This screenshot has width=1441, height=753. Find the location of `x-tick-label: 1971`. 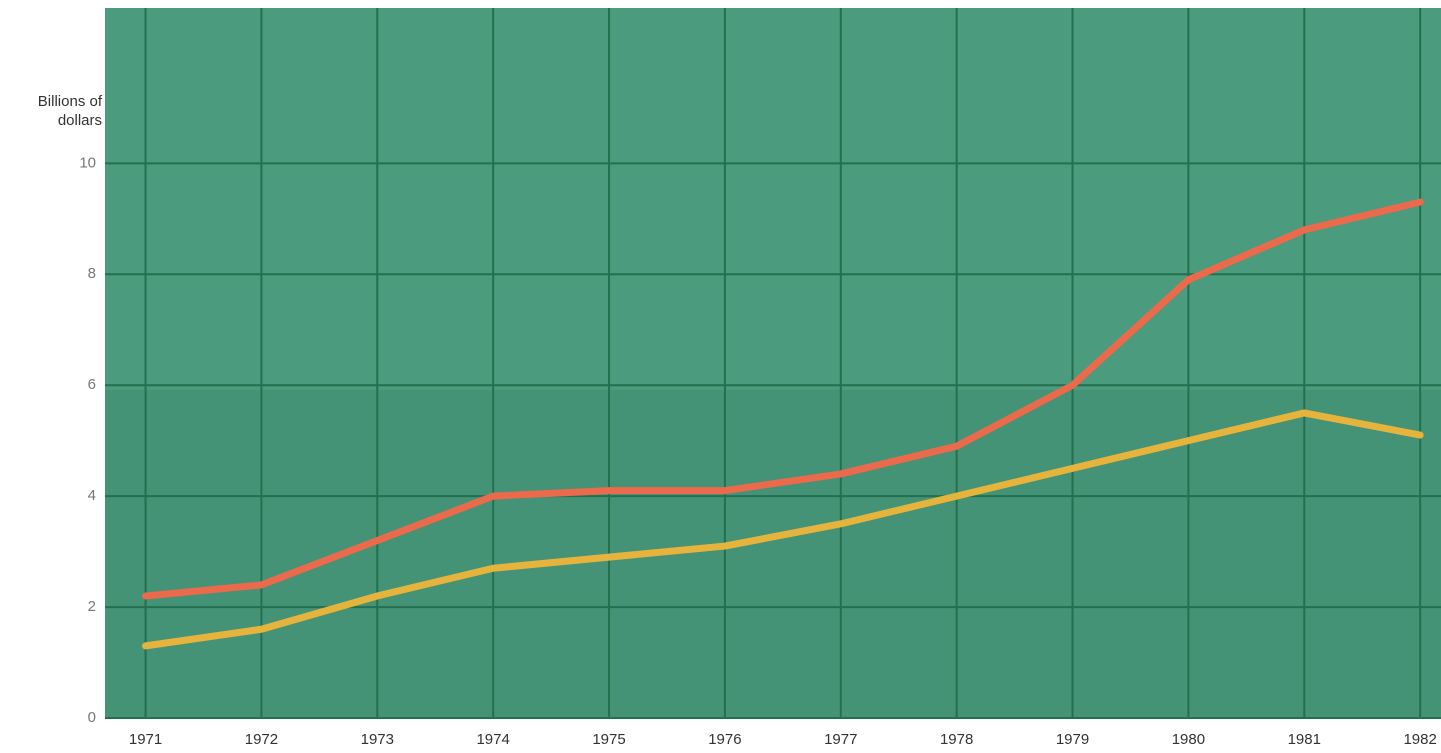

x-tick-label: 1971 is located at coordinates (145, 739).